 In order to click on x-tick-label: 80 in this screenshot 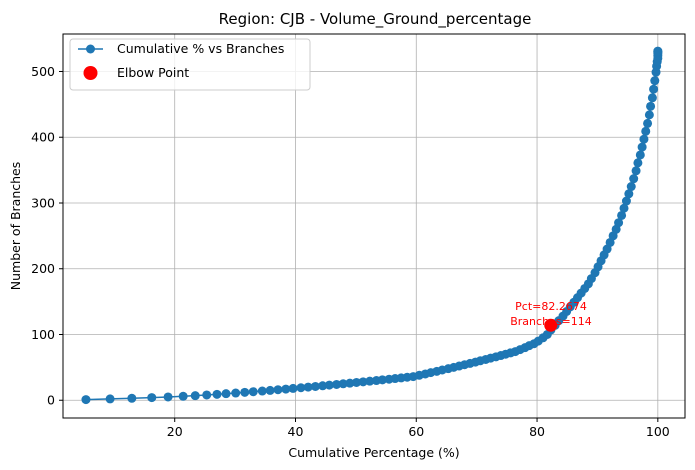, I will do `click(537, 431)`.